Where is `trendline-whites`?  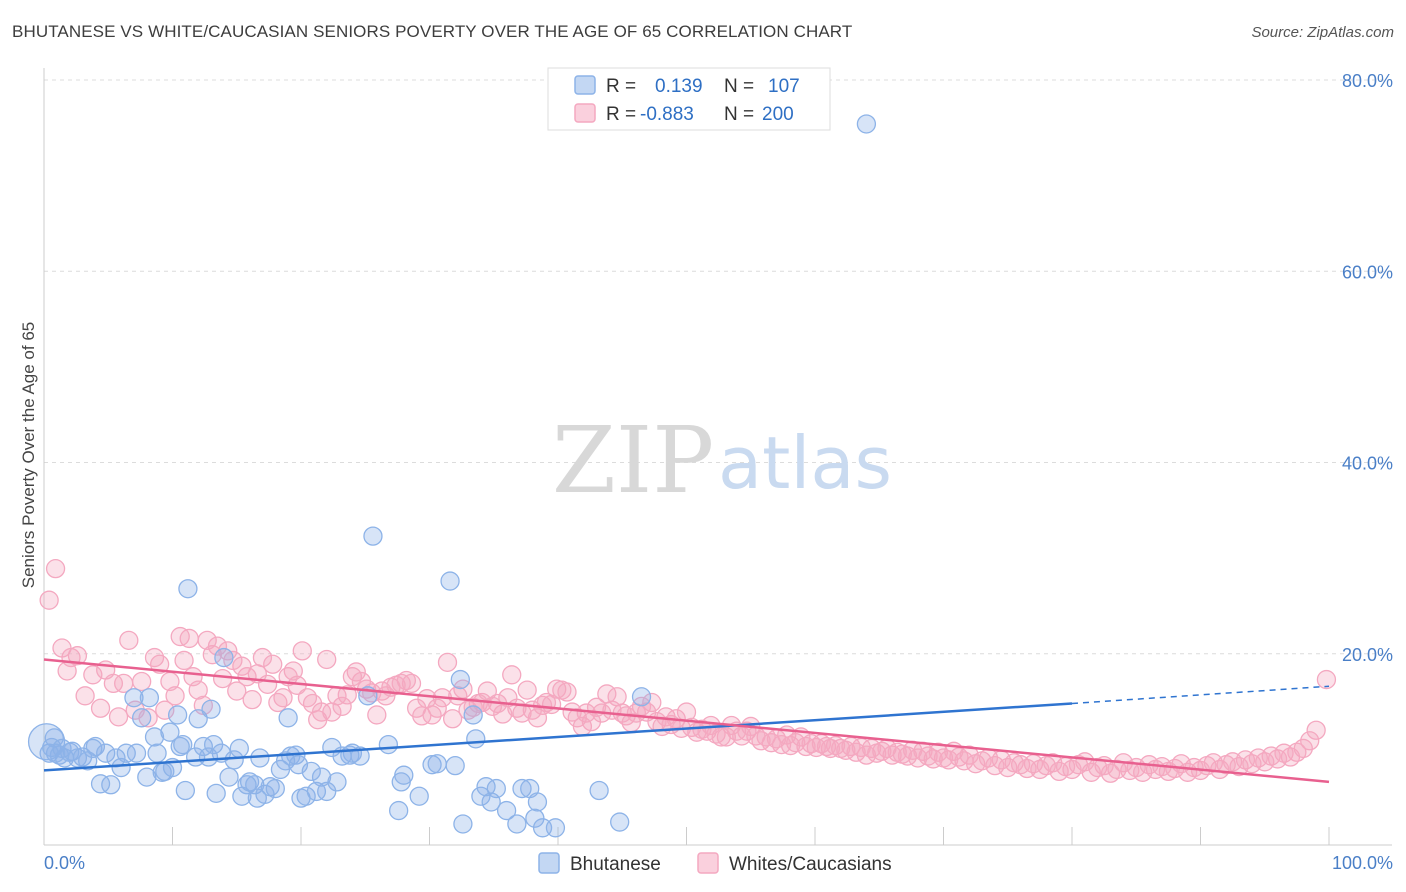
trendline-whites is located at coordinates (686, 721).